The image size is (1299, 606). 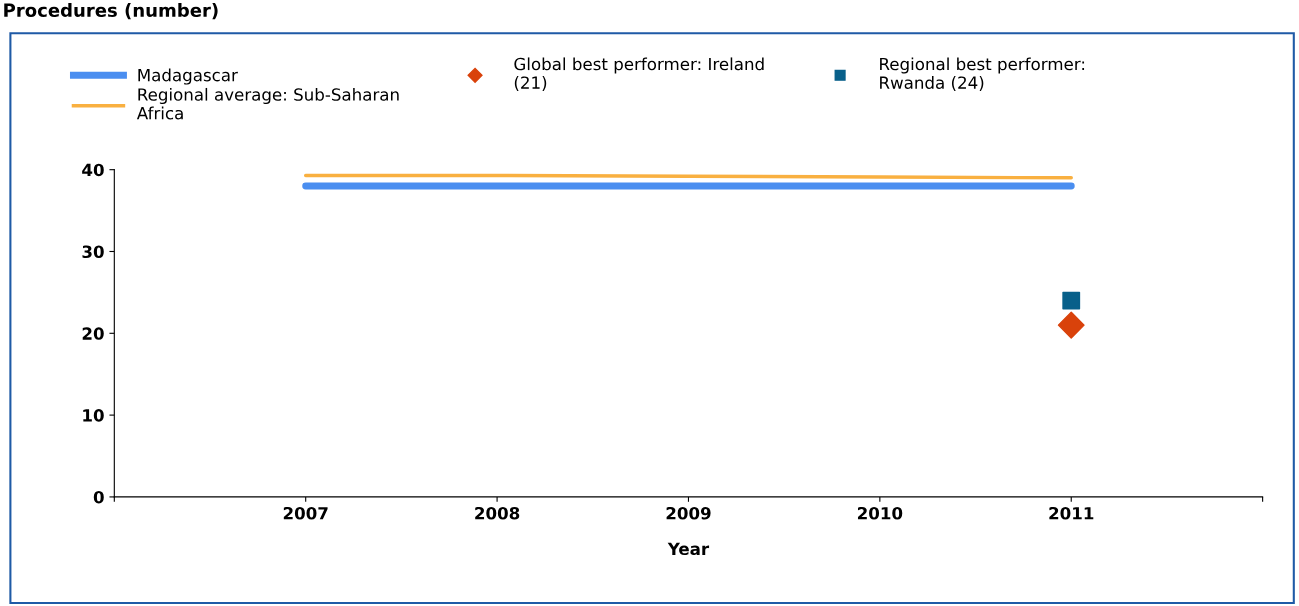 What do you see at coordinates (93, 333) in the screenshot?
I see `y-tick-label: 20` at bounding box center [93, 333].